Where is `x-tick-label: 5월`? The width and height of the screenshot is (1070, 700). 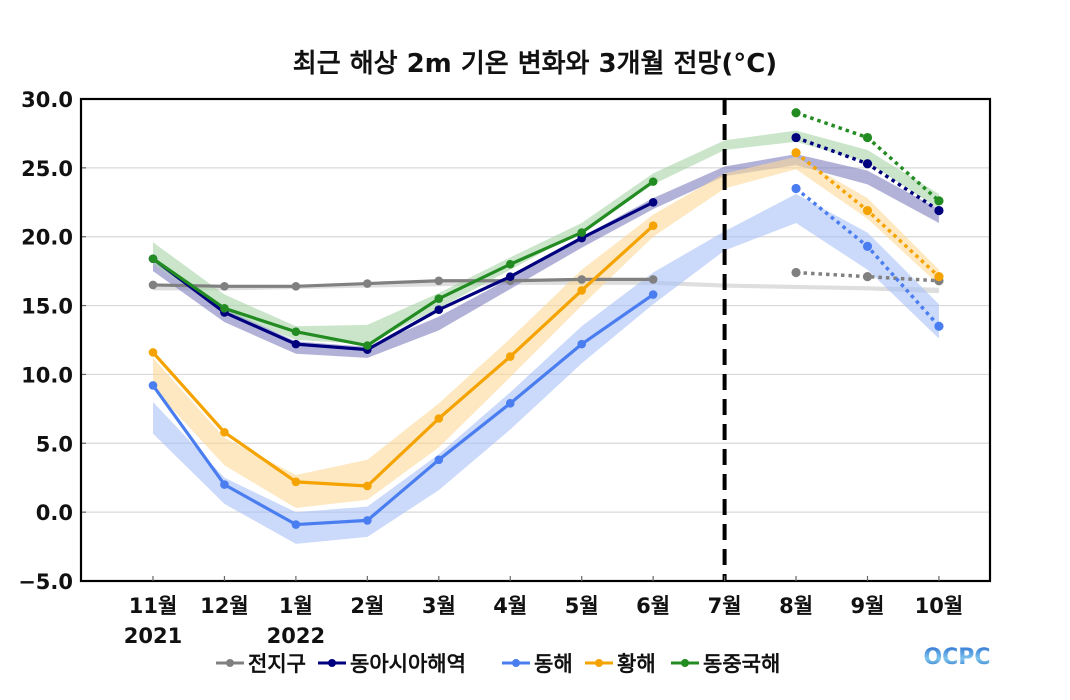 x-tick-label: 5월 is located at coordinates (582, 606).